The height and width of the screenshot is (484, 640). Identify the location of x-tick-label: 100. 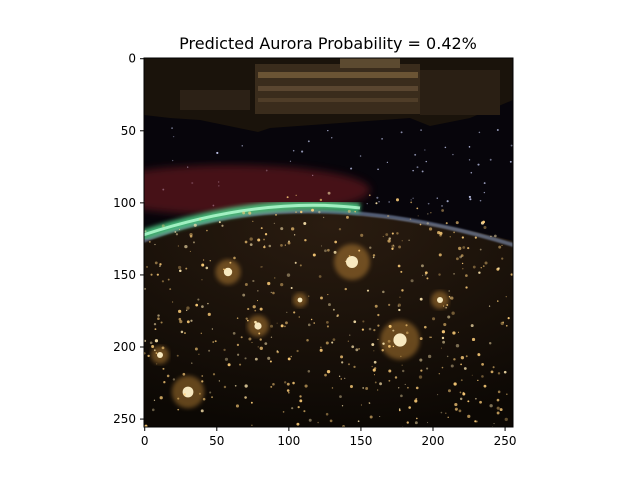
(288, 441).